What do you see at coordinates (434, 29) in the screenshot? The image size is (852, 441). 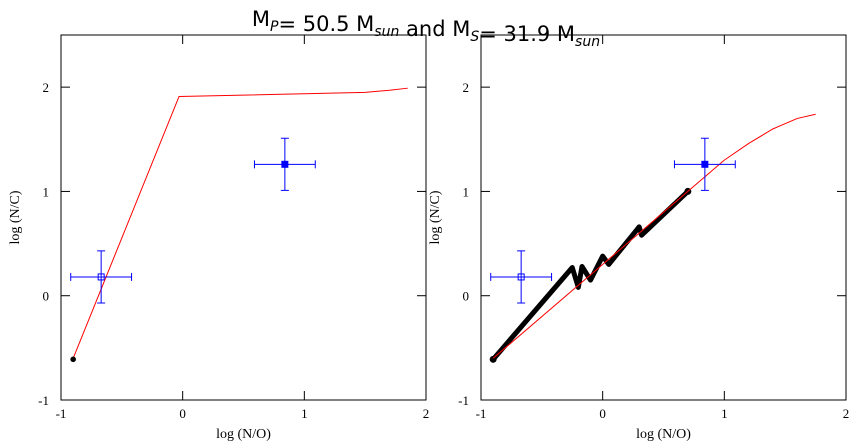 I see `title-text: and M` at bounding box center [434, 29].